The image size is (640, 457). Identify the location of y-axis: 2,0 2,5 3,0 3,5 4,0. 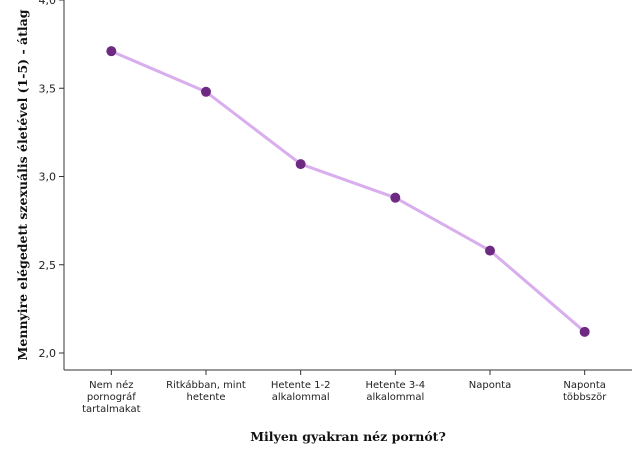
(52, 185).